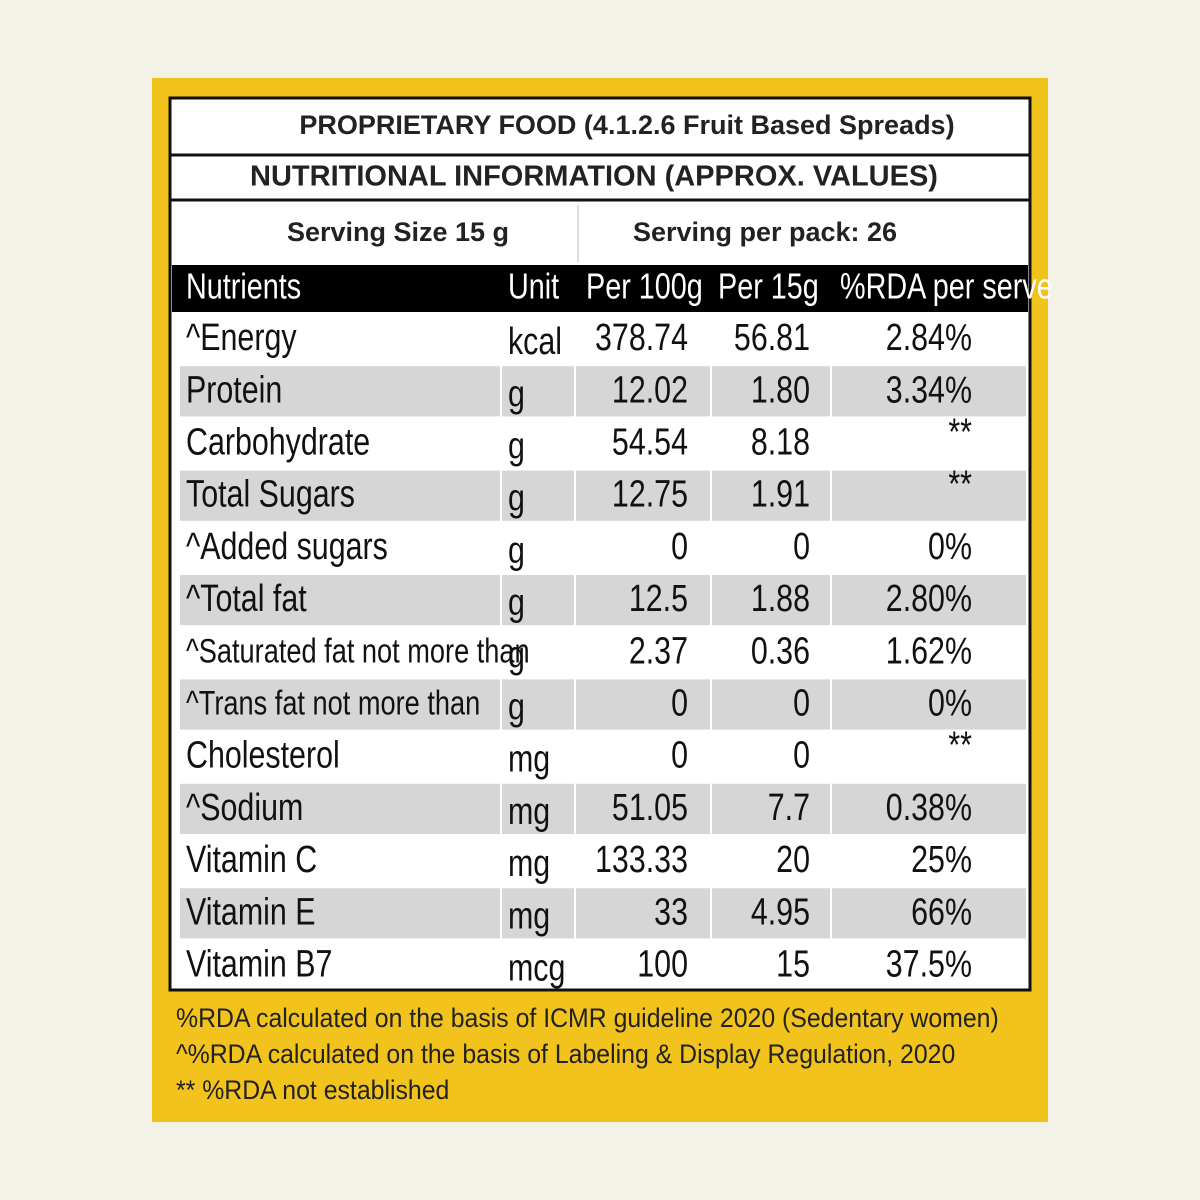  I want to click on nutrient-name: ^Energy, so click(241, 338).